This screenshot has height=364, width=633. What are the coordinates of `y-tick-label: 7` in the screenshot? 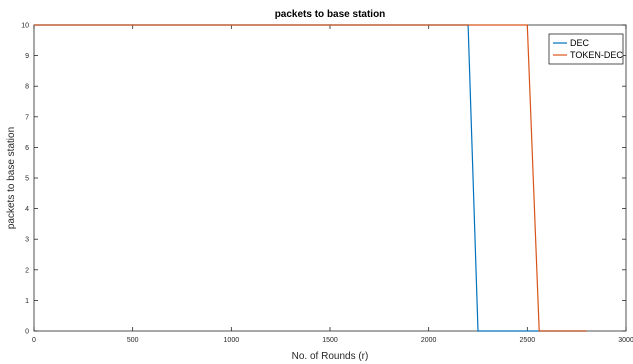 It's located at (27, 117).